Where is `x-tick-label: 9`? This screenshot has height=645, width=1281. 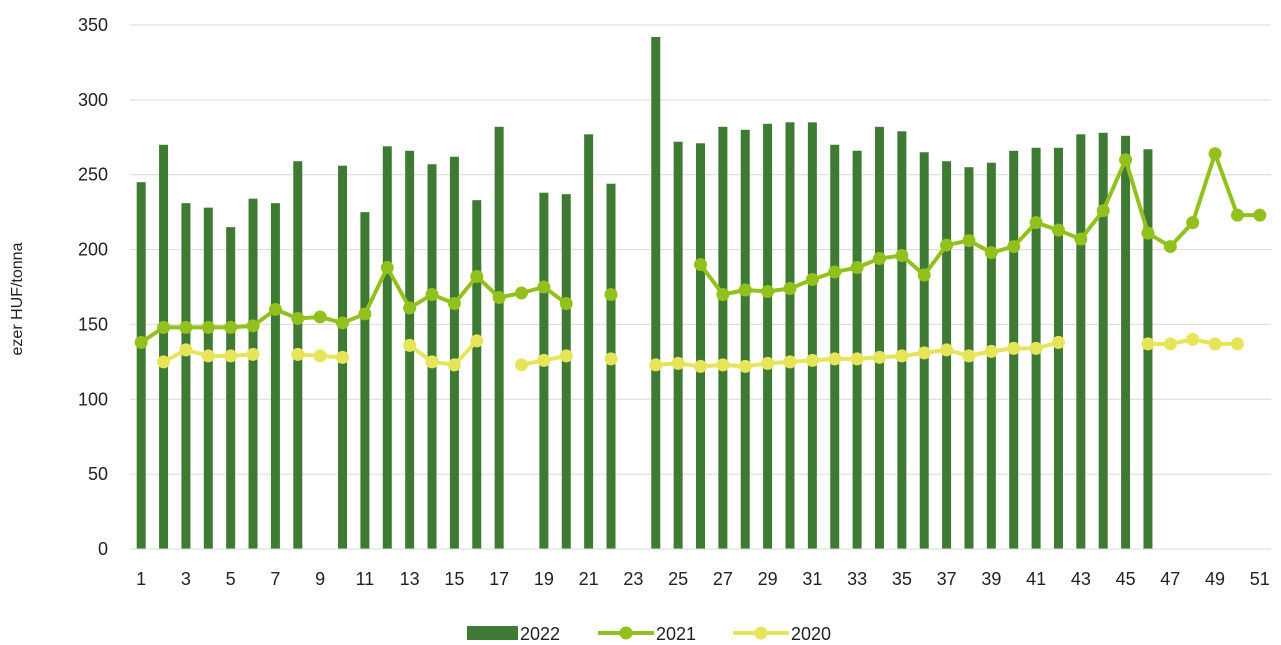 x-tick-label: 9 is located at coordinates (320, 579).